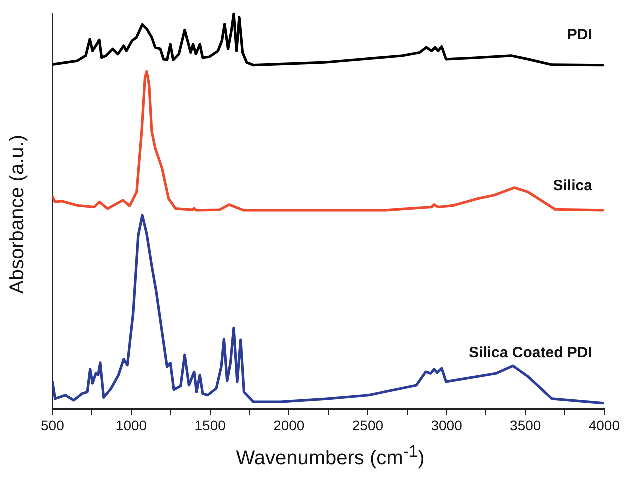 The height and width of the screenshot is (483, 631). What do you see at coordinates (330, 456) in the screenshot?
I see `x-axis-title: Wavenumbers (cm$^{-1}$)` at bounding box center [330, 456].